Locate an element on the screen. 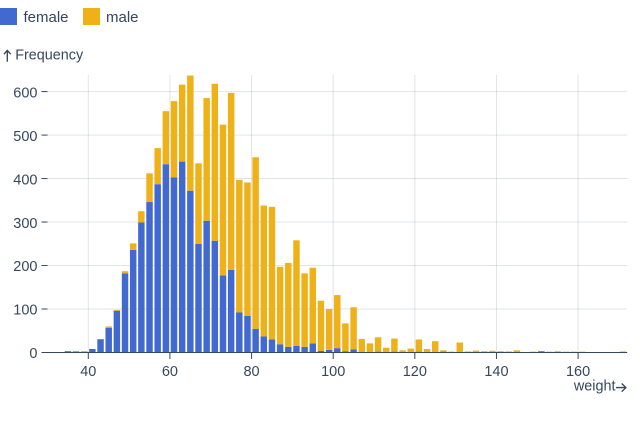  svg-text: 300 is located at coordinates (25, 224).